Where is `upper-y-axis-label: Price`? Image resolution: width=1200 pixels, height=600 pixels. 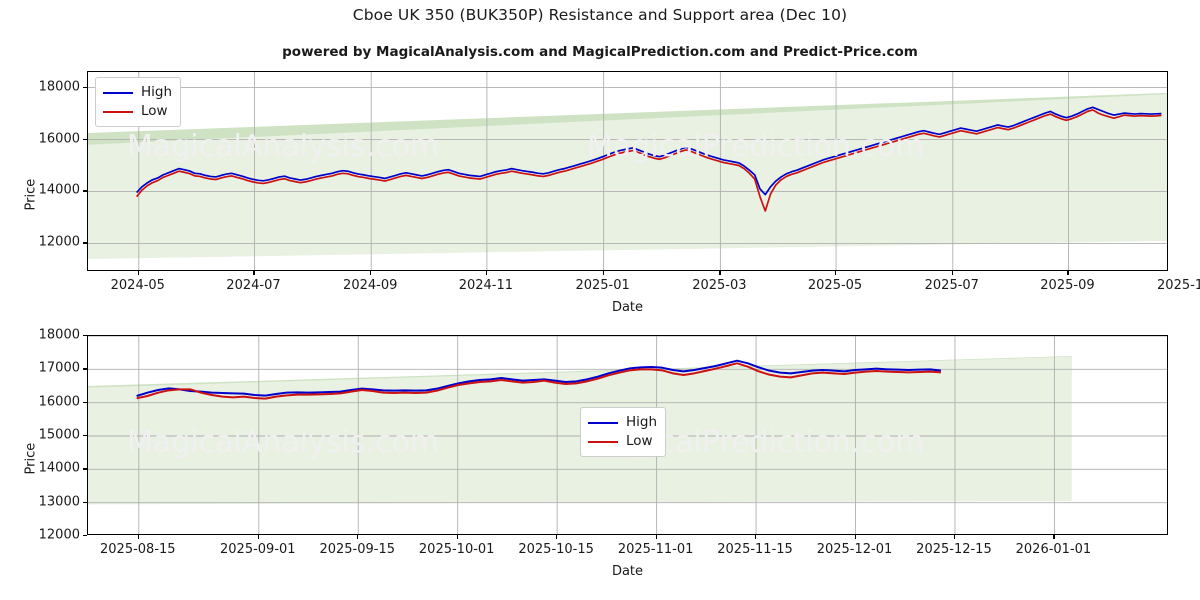
upper-y-axis-label: Price is located at coordinates (31, 194).